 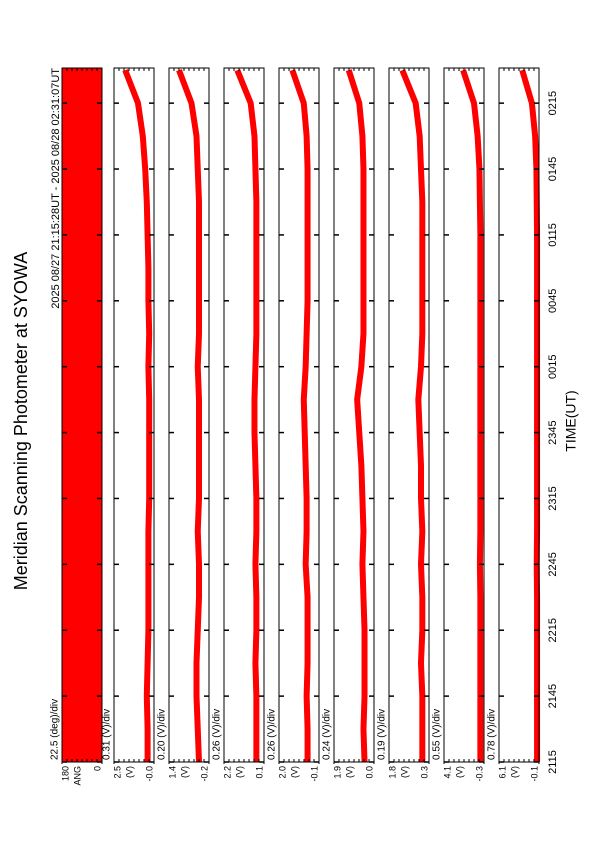 I want to click on div-label: 0.55 (V)/div, so click(x=437, y=734).